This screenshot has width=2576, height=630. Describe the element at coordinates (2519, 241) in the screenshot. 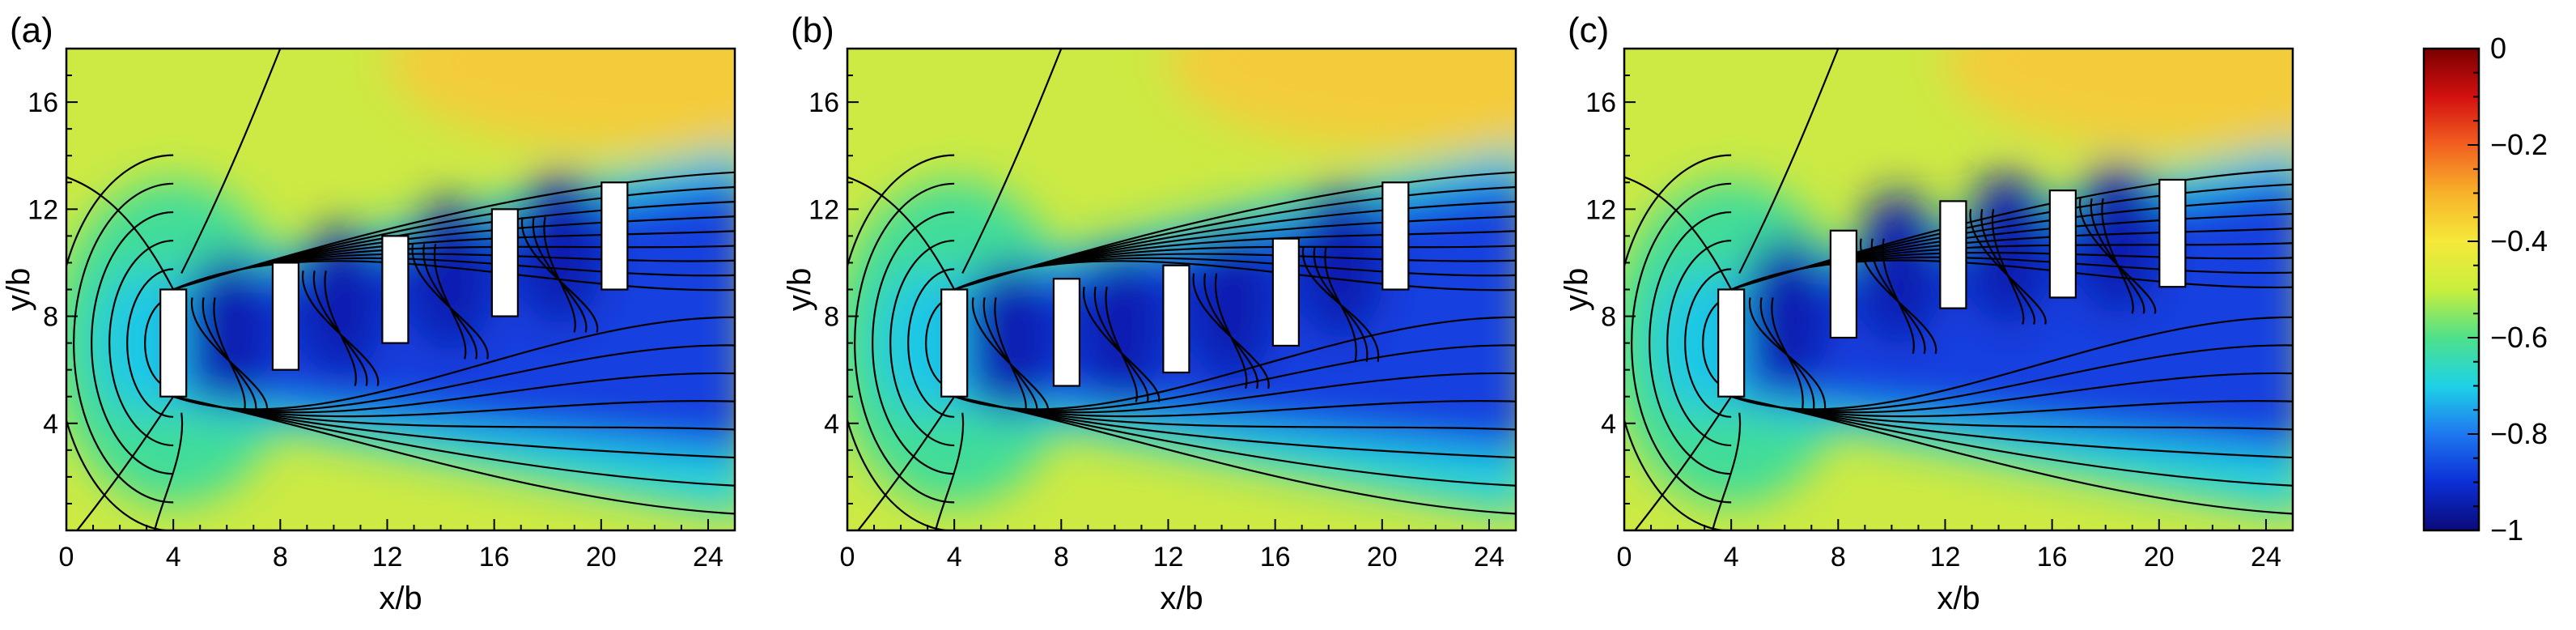

I see `colorbar-tick-label: −0.4` at that location.